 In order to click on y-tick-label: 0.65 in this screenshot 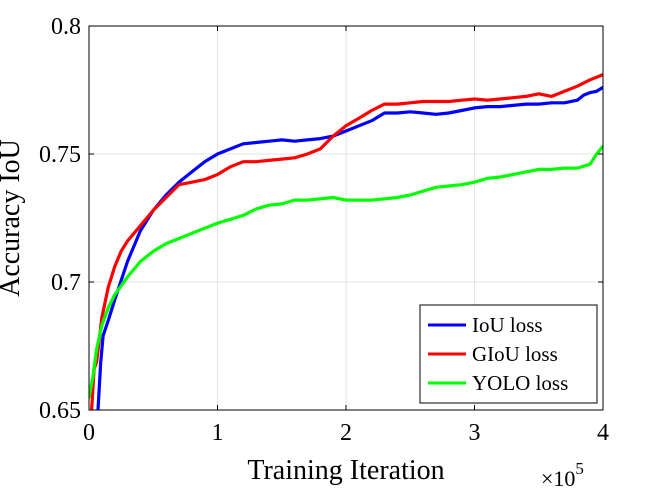, I will do `click(60, 411)`.